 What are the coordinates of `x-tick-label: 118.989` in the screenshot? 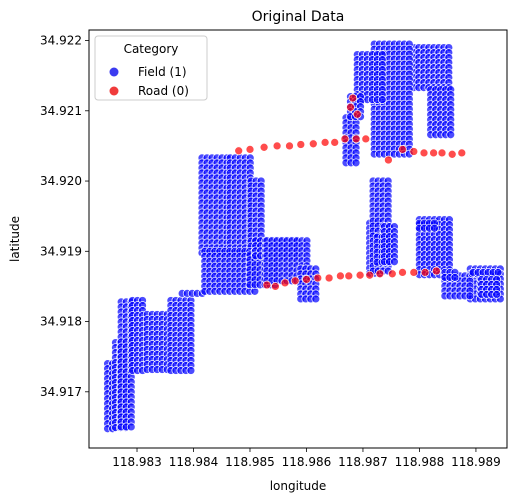 It's located at (476, 462).